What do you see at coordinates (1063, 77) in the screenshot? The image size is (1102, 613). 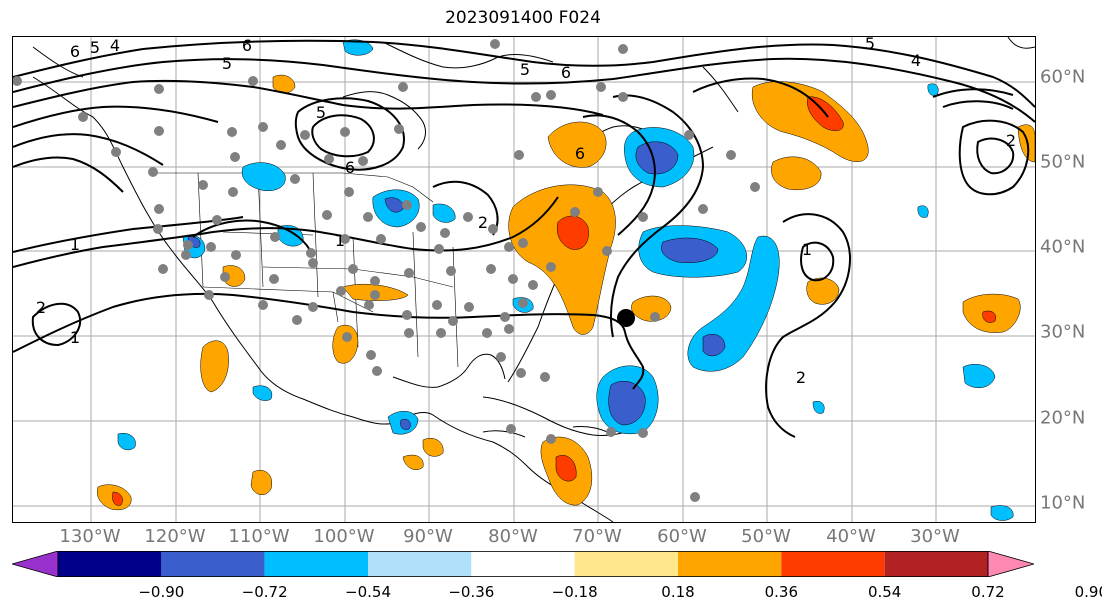 I see `latitude-label: 60°N` at bounding box center [1063, 77].